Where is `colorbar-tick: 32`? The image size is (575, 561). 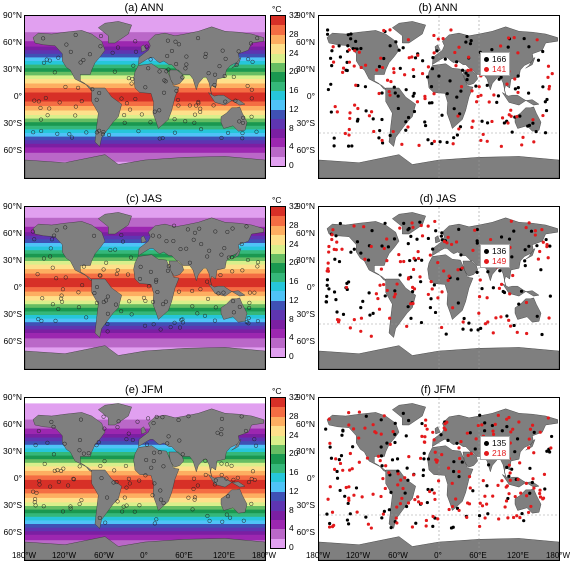
colorbar-tick: 32 is located at coordinates (294, 206).